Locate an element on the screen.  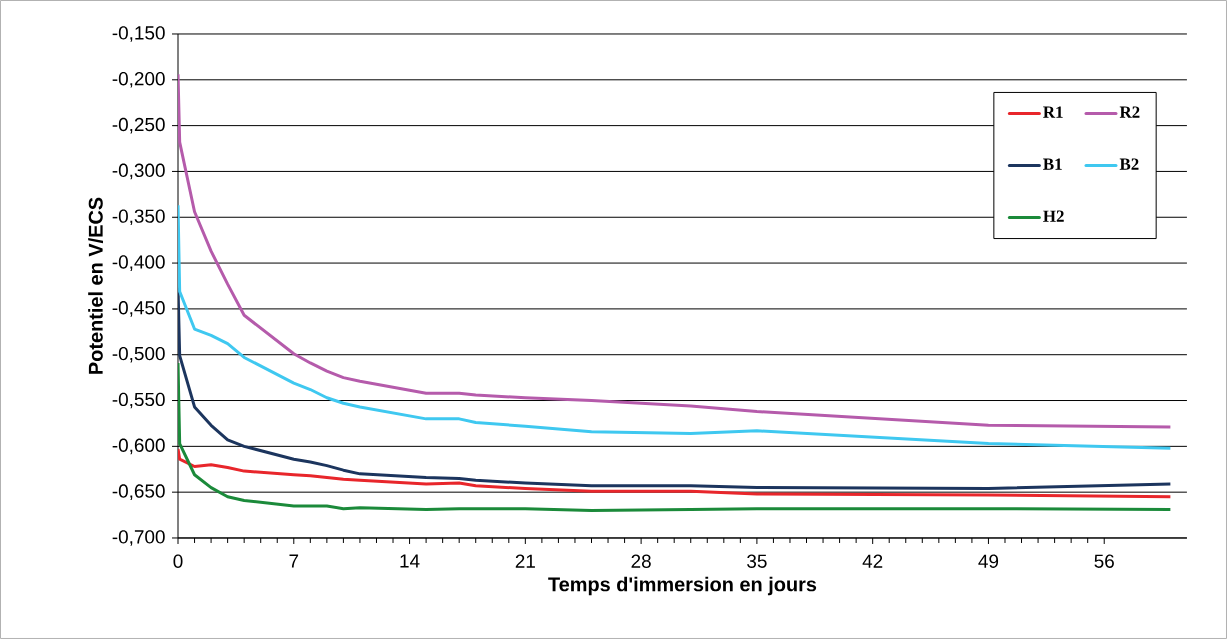
y-tick-label: -0,300 is located at coordinates (138, 171).